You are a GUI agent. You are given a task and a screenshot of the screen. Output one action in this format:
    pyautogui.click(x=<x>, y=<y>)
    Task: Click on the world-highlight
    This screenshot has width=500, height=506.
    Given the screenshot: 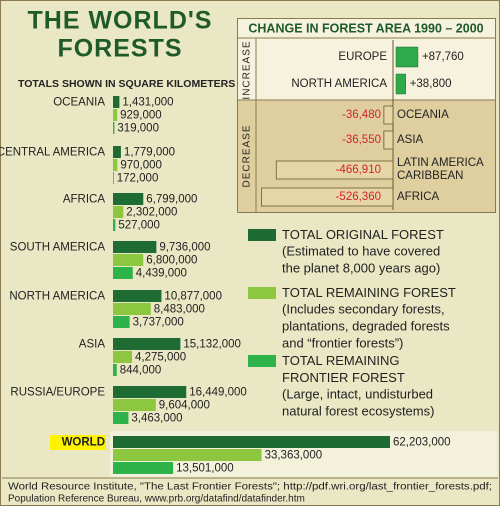 What is the action you would take?
    pyautogui.click(x=78, y=442)
    